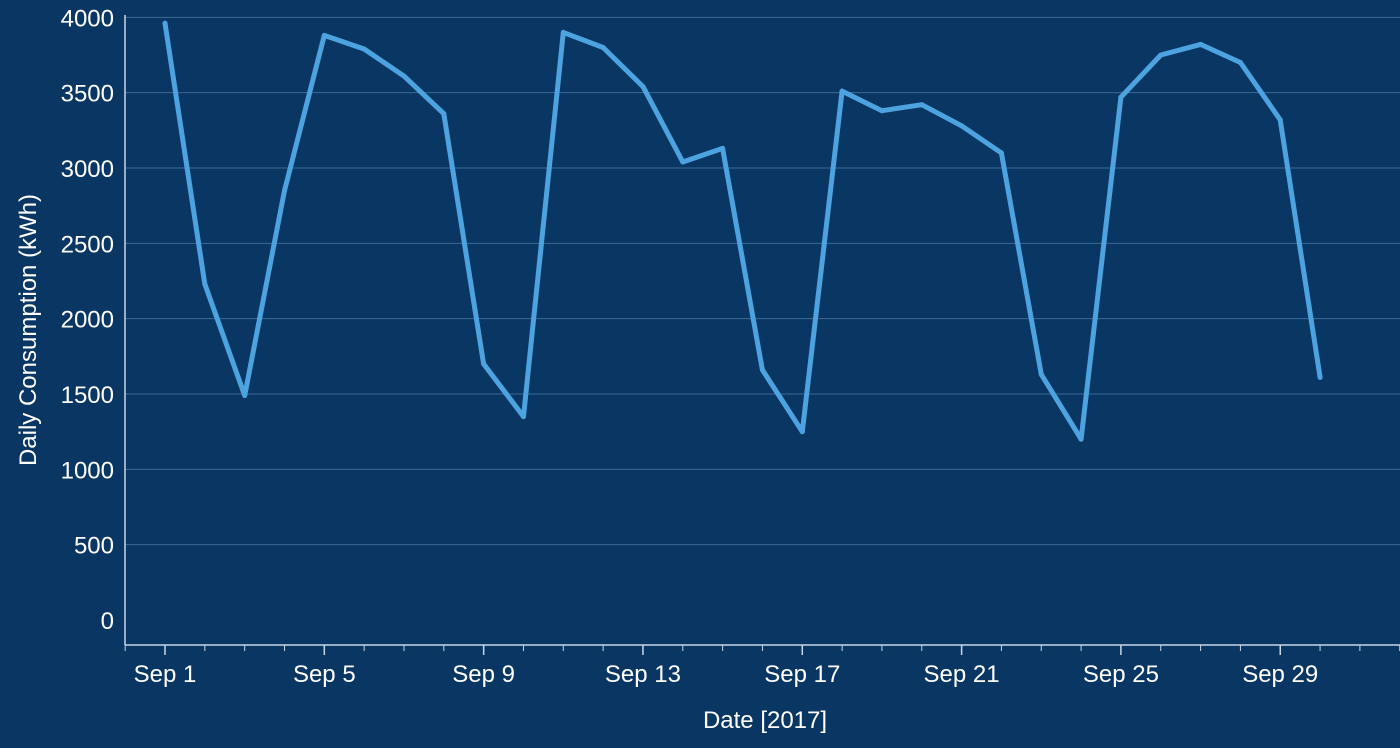  I want to click on x-tick-label: Sep 17, so click(802, 674).